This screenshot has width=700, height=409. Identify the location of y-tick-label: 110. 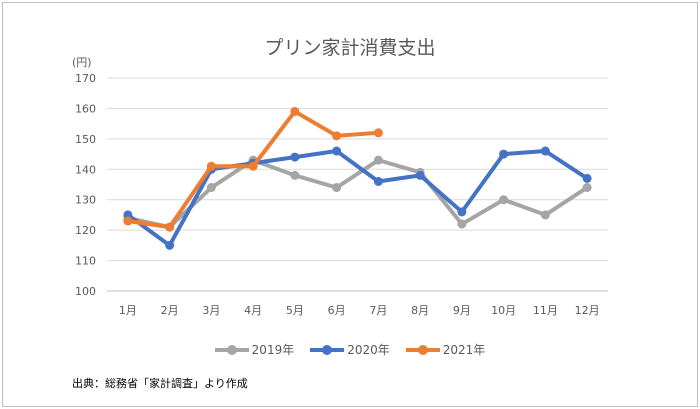
(85, 261).